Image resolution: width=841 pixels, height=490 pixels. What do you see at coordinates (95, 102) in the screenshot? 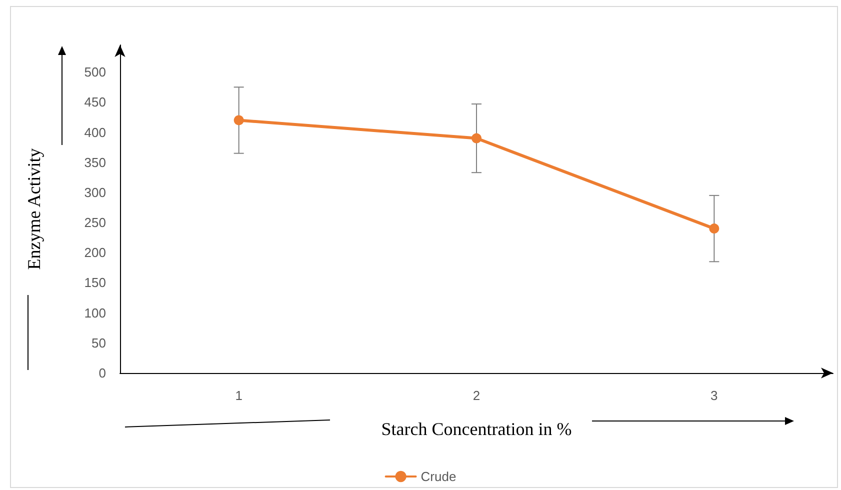
I see `y-tick-label: 450` at bounding box center [95, 102].